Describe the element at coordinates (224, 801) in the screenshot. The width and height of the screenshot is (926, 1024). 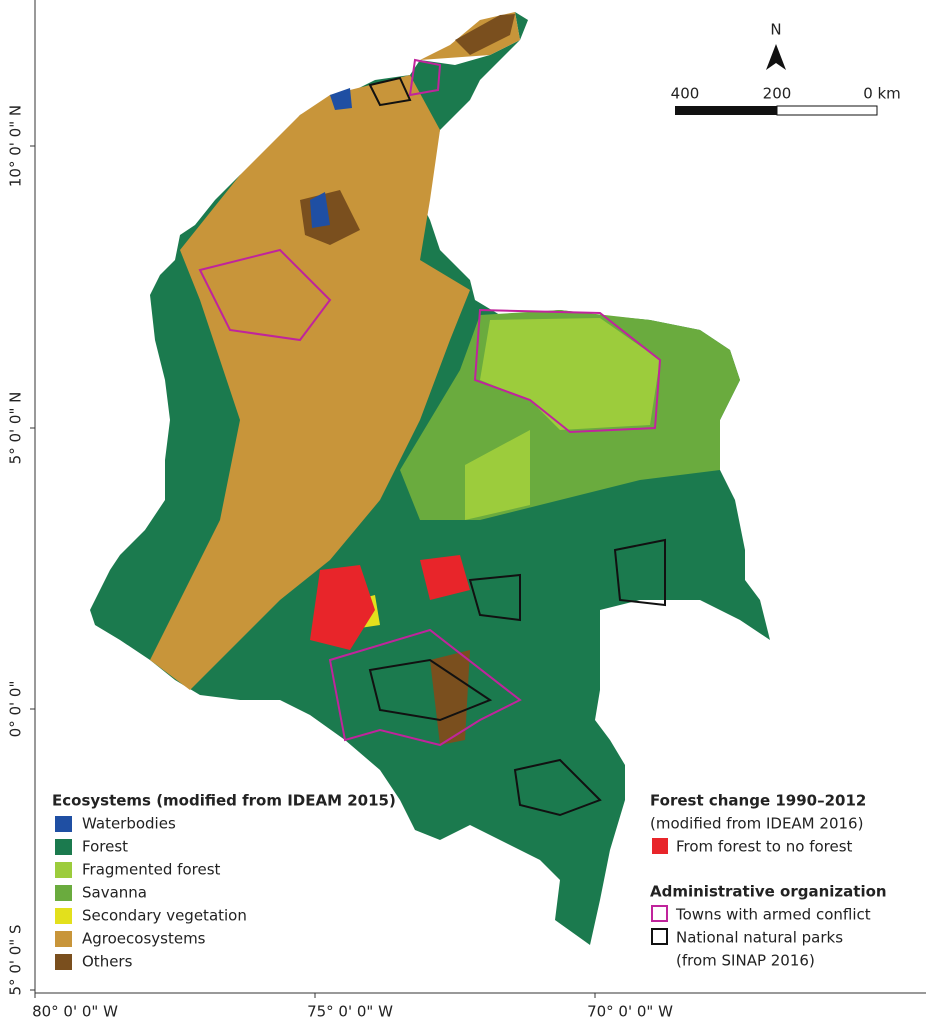
I see `legend-title: Ecosystems (modified from IDEAM 2015)` at that location.